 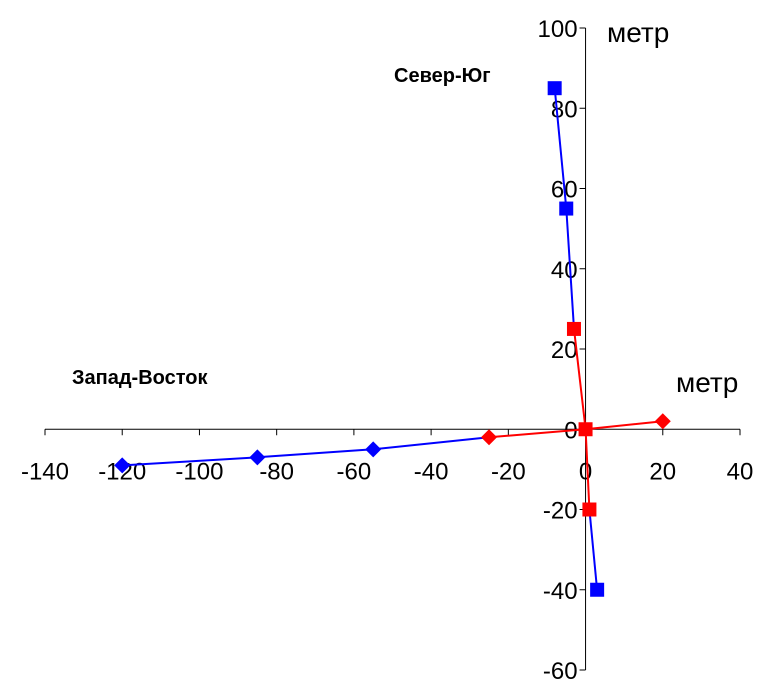 I want to click on y-tick-label: -20, so click(x=560, y=511).